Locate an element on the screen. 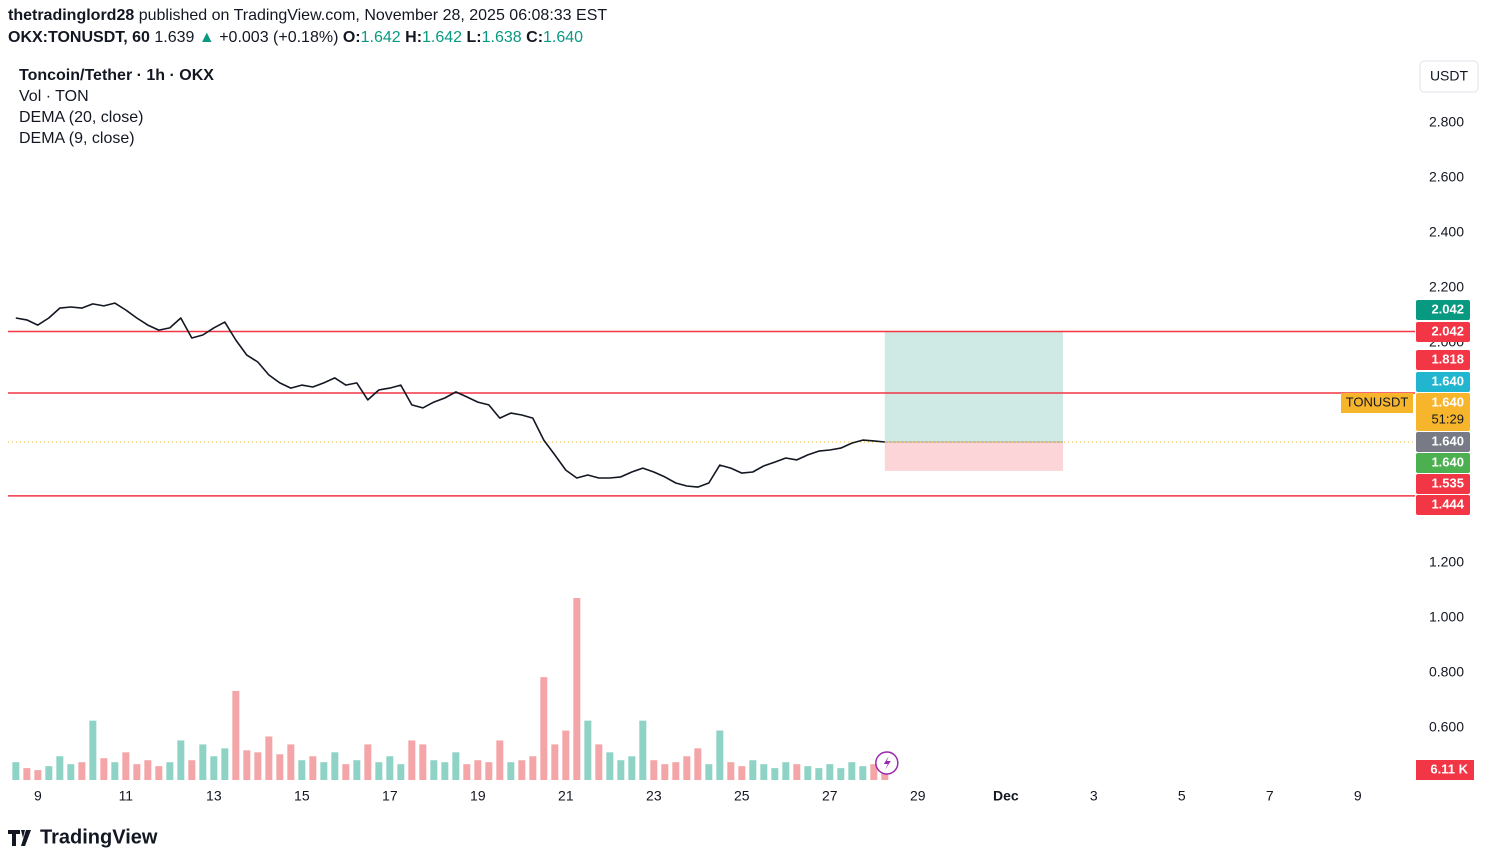  alert-bolt is located at coordinates (887, 763).